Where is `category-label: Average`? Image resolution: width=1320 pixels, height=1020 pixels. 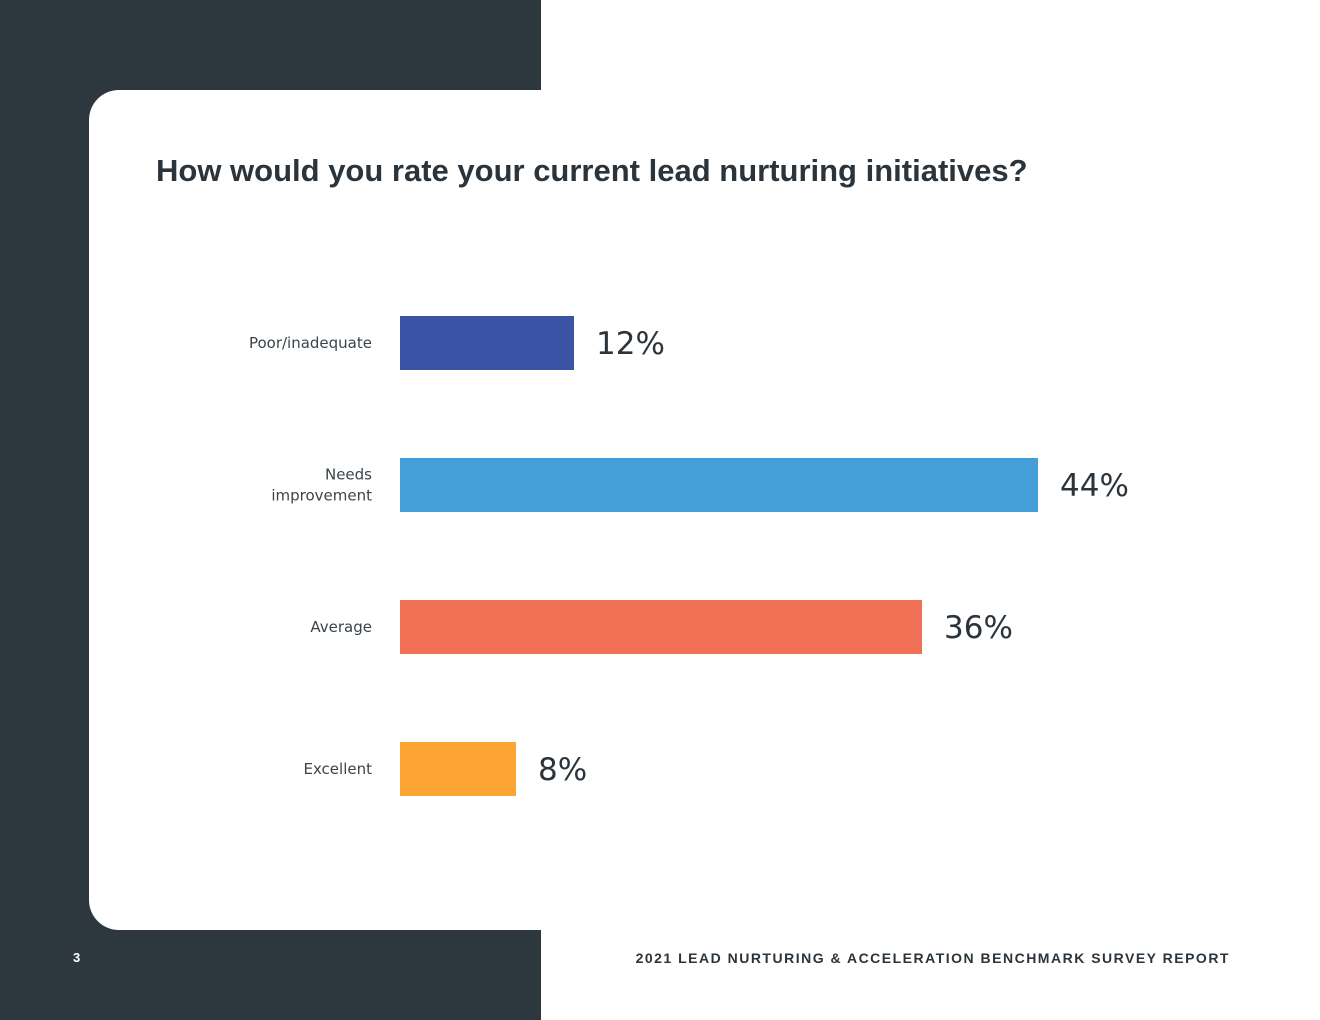
category-label: Average is located at coordinates (341, 627).